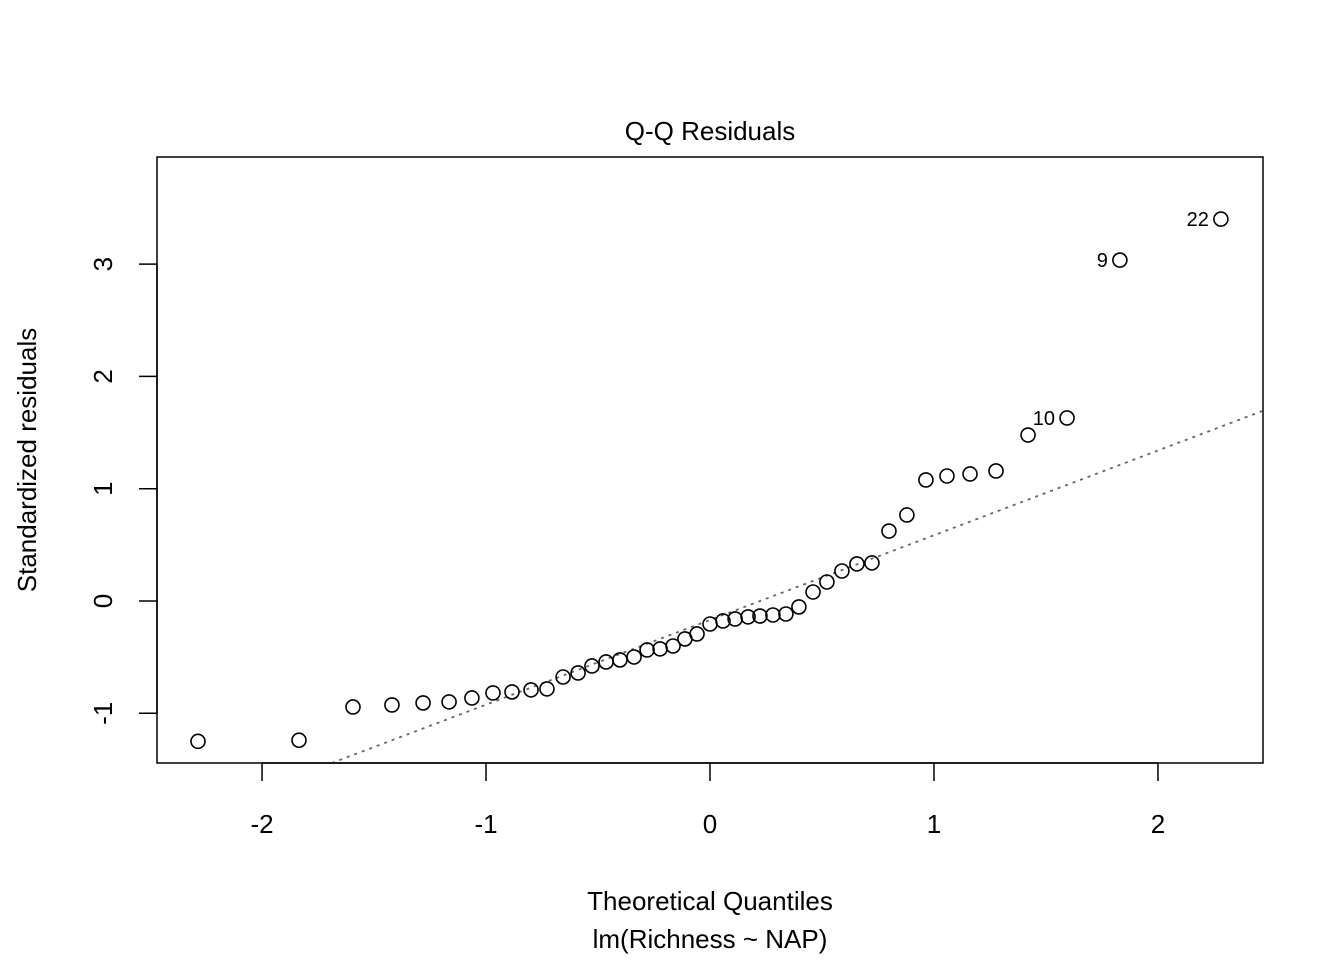  What do you see at coordinates (710, 824) in the screenshot?
I see `x-tick-label: 0` at bounding box center [710, 824].